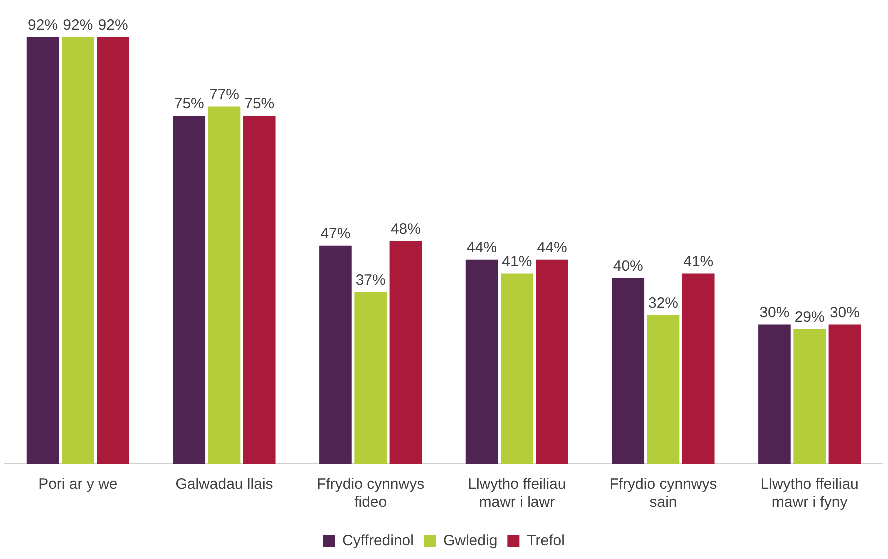  What do you see at coordinates (546, 541) in the screenshot?
I see `legend-label: Trefol` at bounding box center [546, 541].